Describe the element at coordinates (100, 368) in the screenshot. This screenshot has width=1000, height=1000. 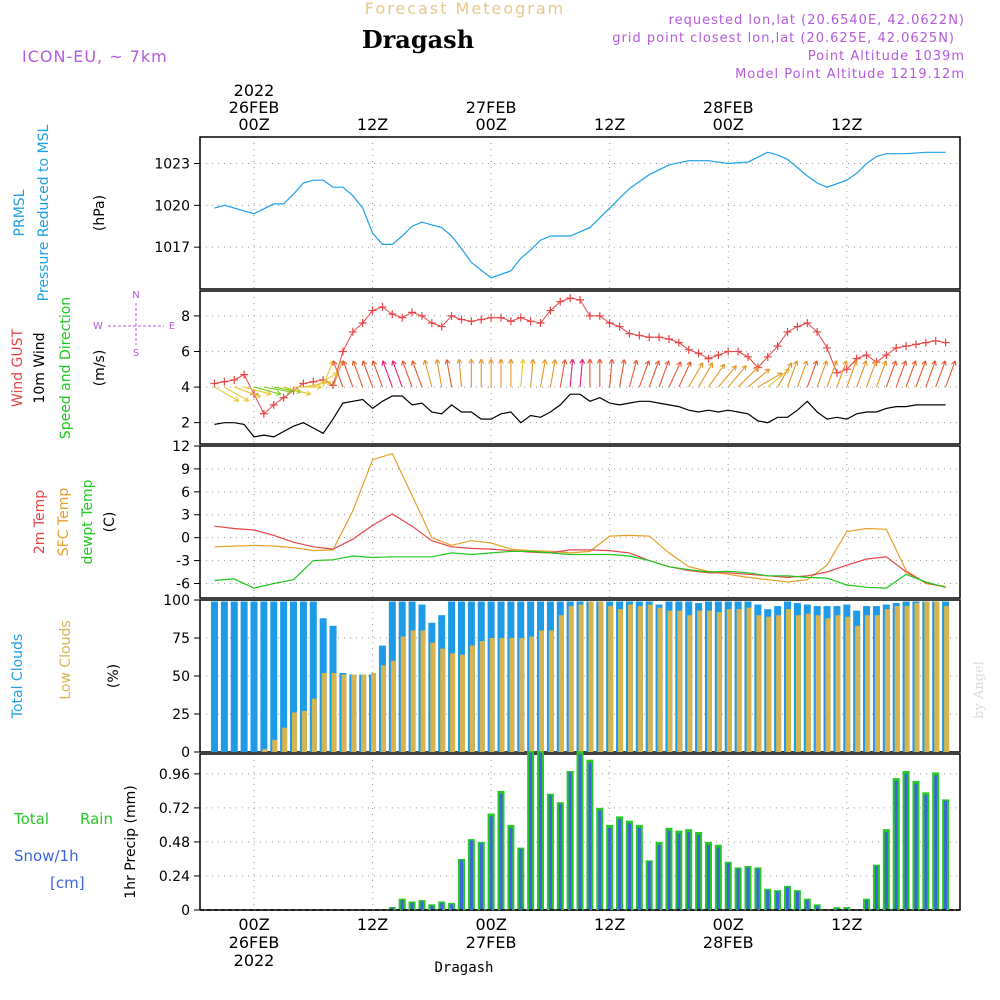
I see `wind-unit: (m/s)` at that location.